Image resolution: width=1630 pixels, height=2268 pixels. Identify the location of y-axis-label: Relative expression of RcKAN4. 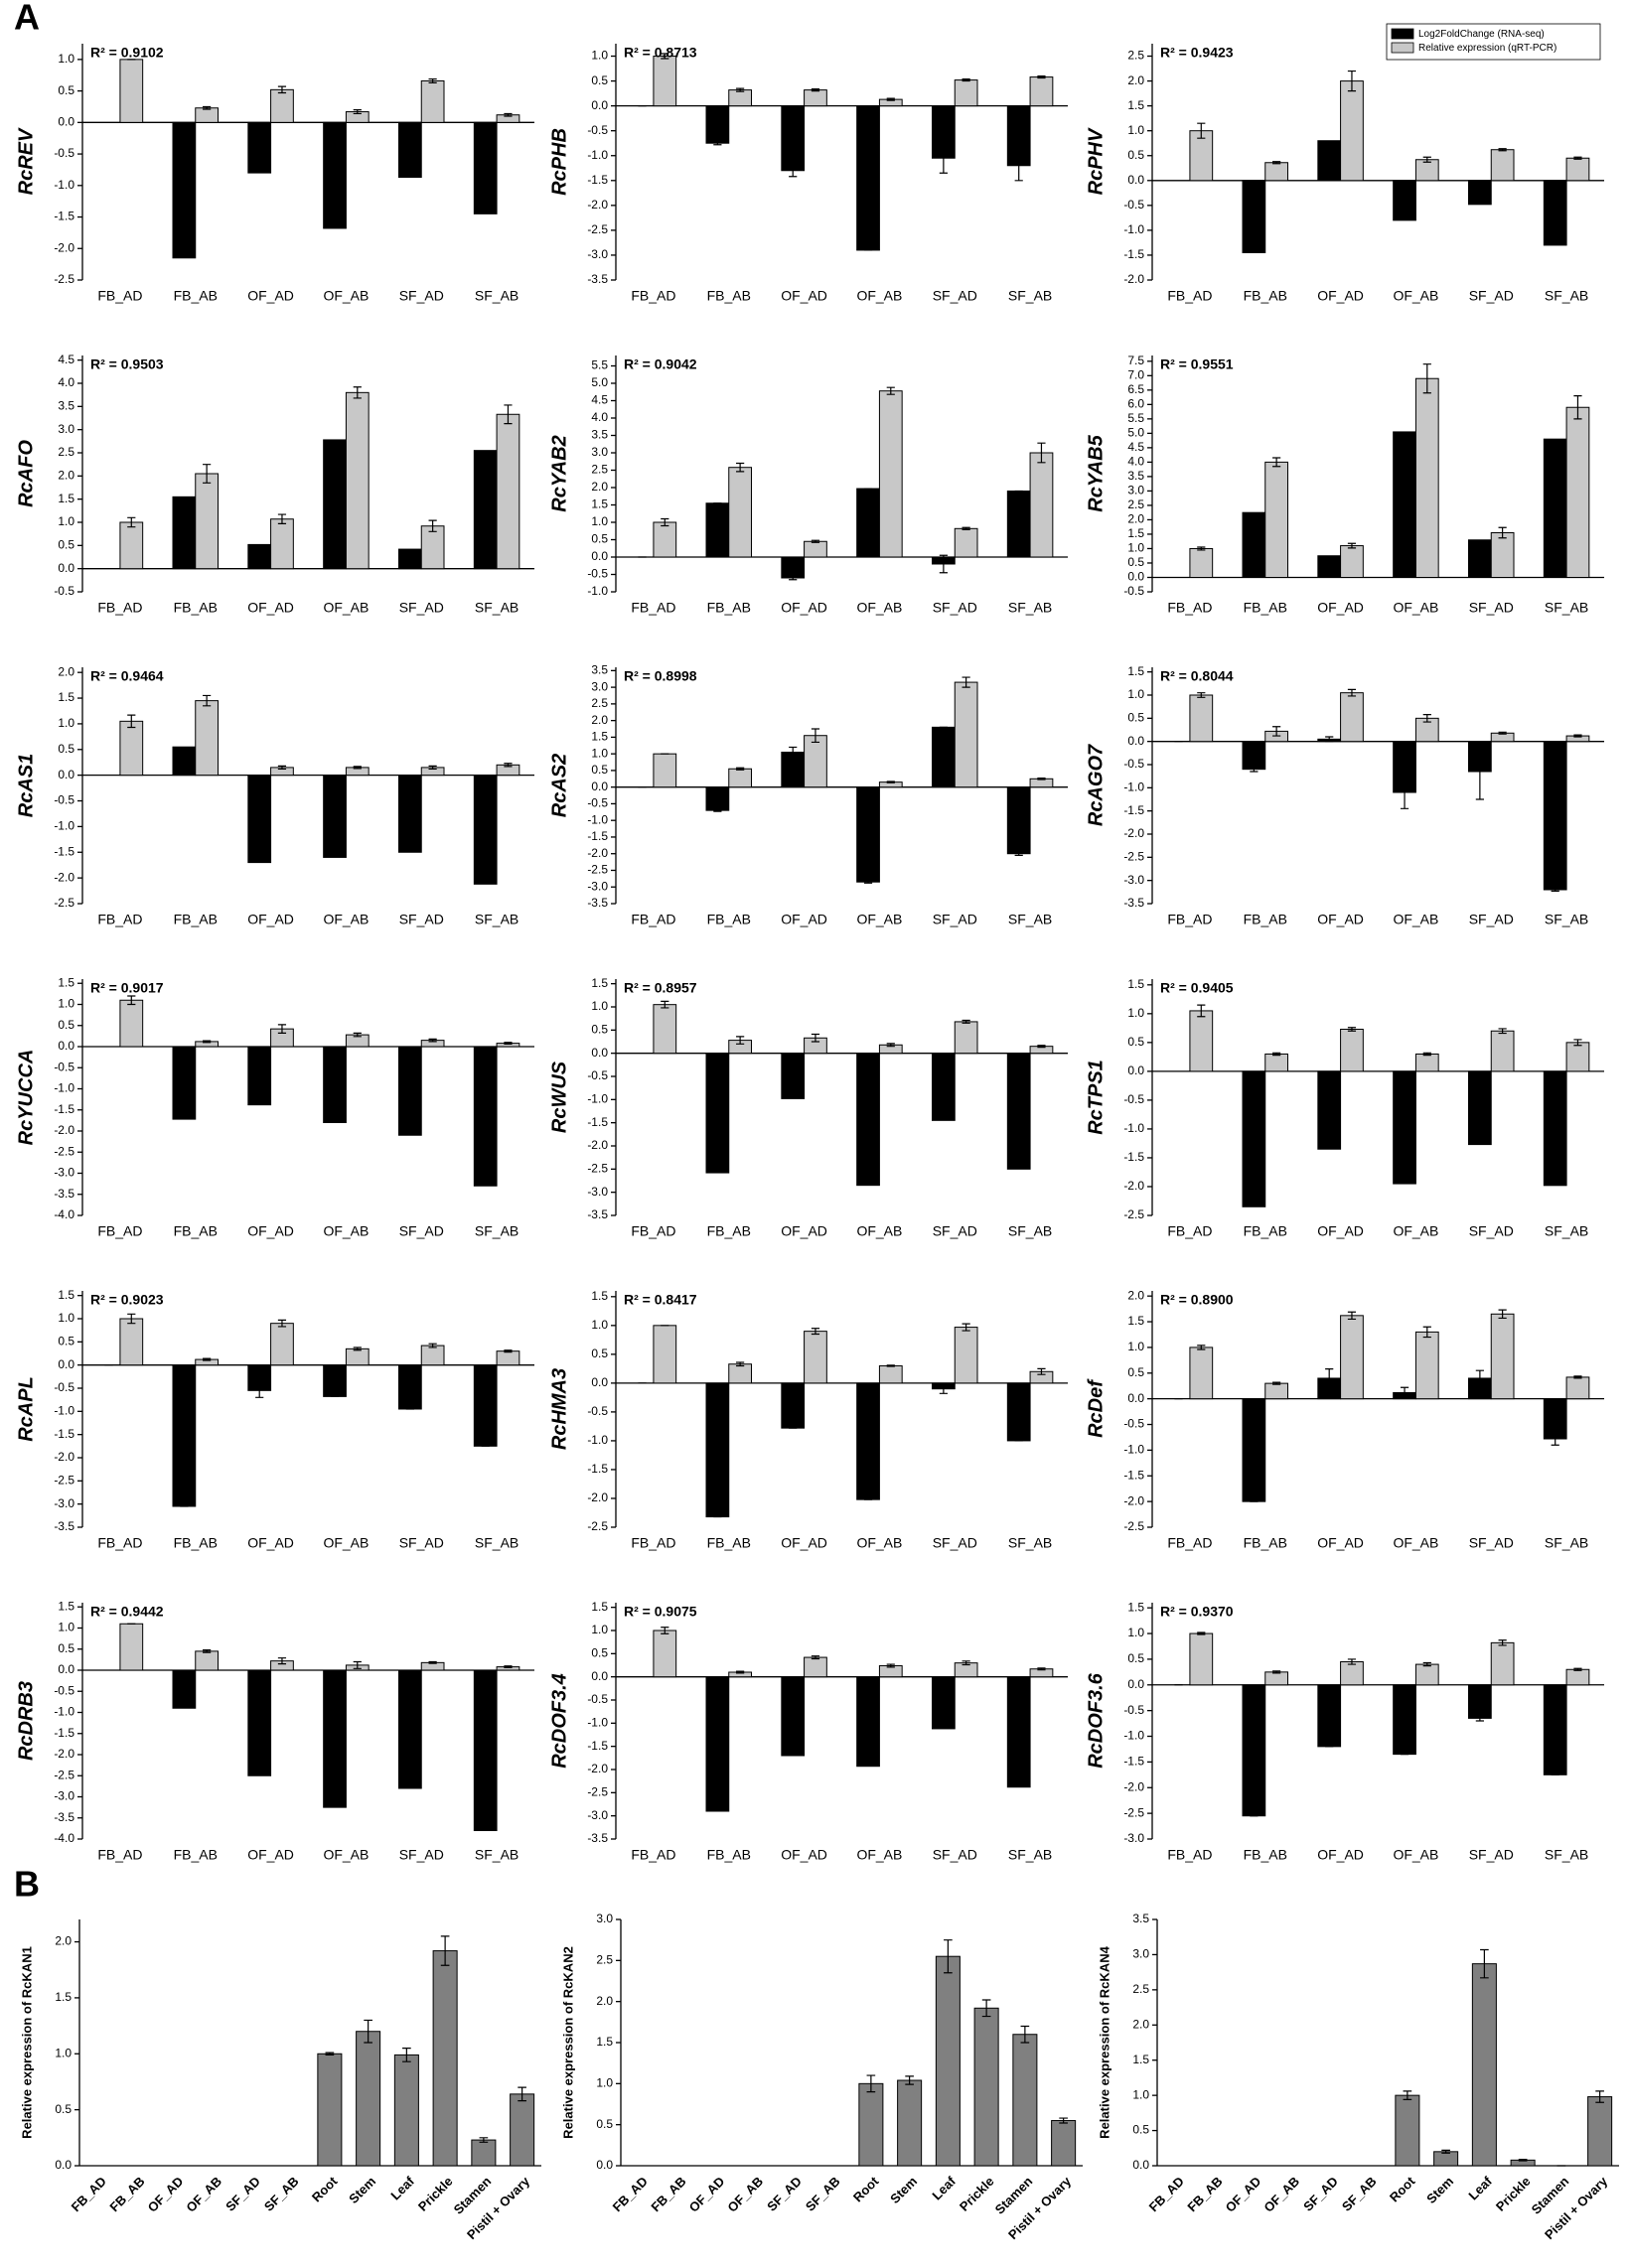
(1104, 2041).